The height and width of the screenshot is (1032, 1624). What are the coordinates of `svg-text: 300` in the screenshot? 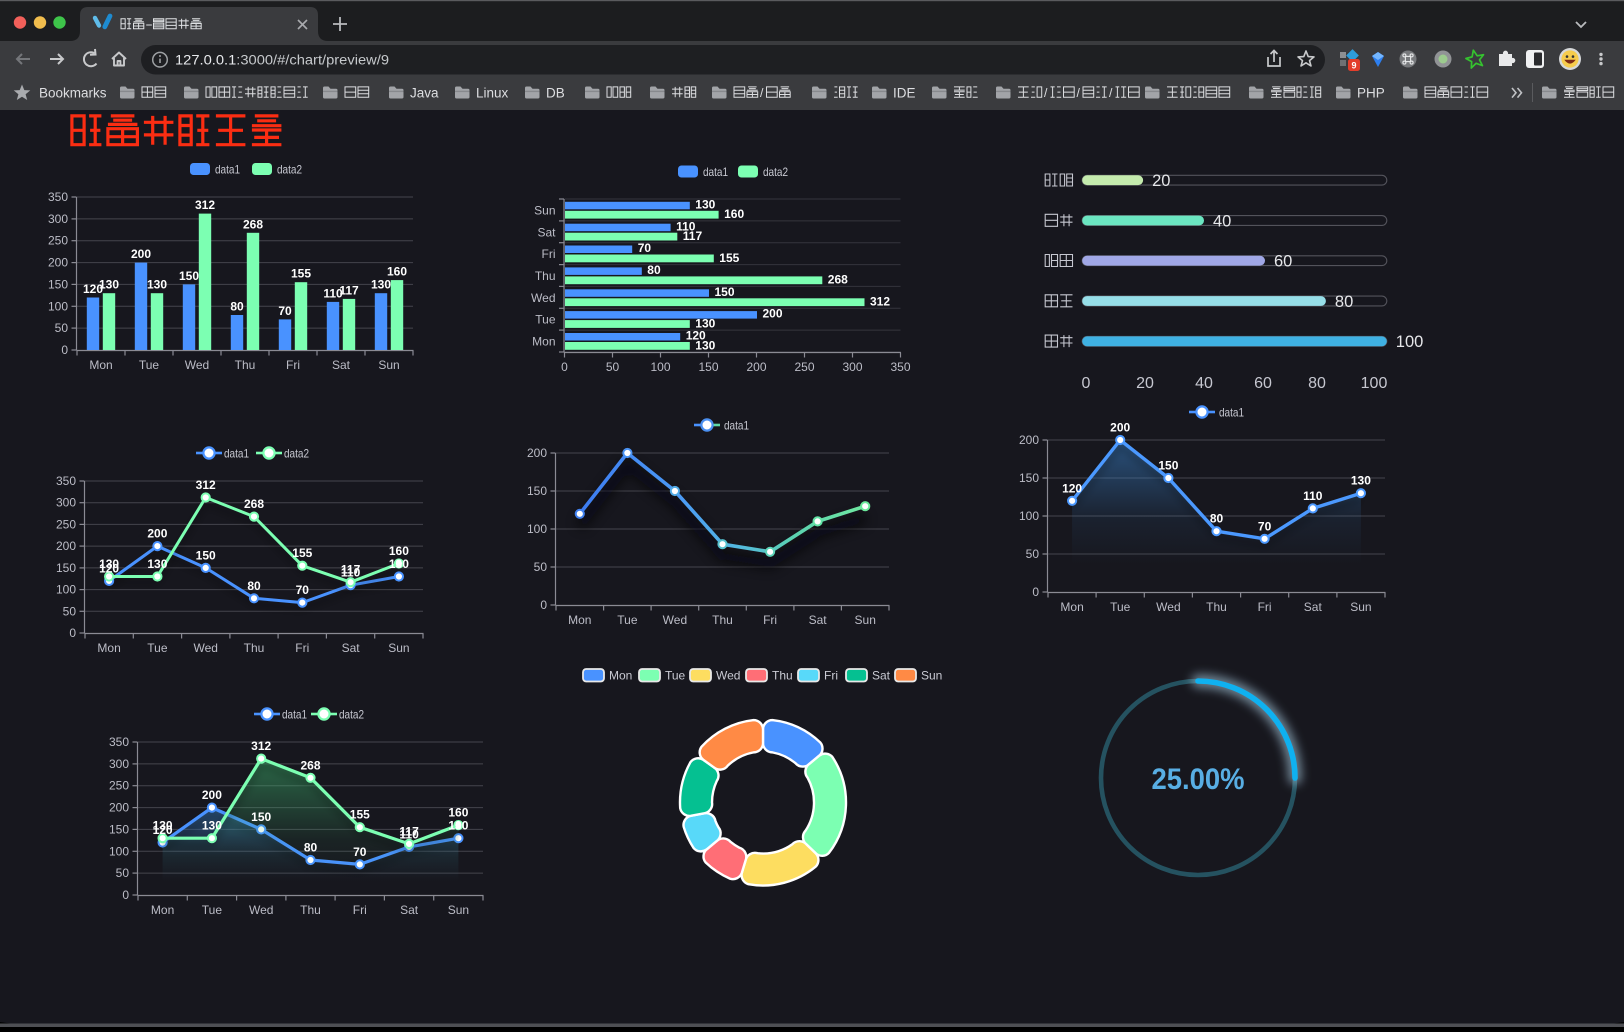 It's located at (66, 503).